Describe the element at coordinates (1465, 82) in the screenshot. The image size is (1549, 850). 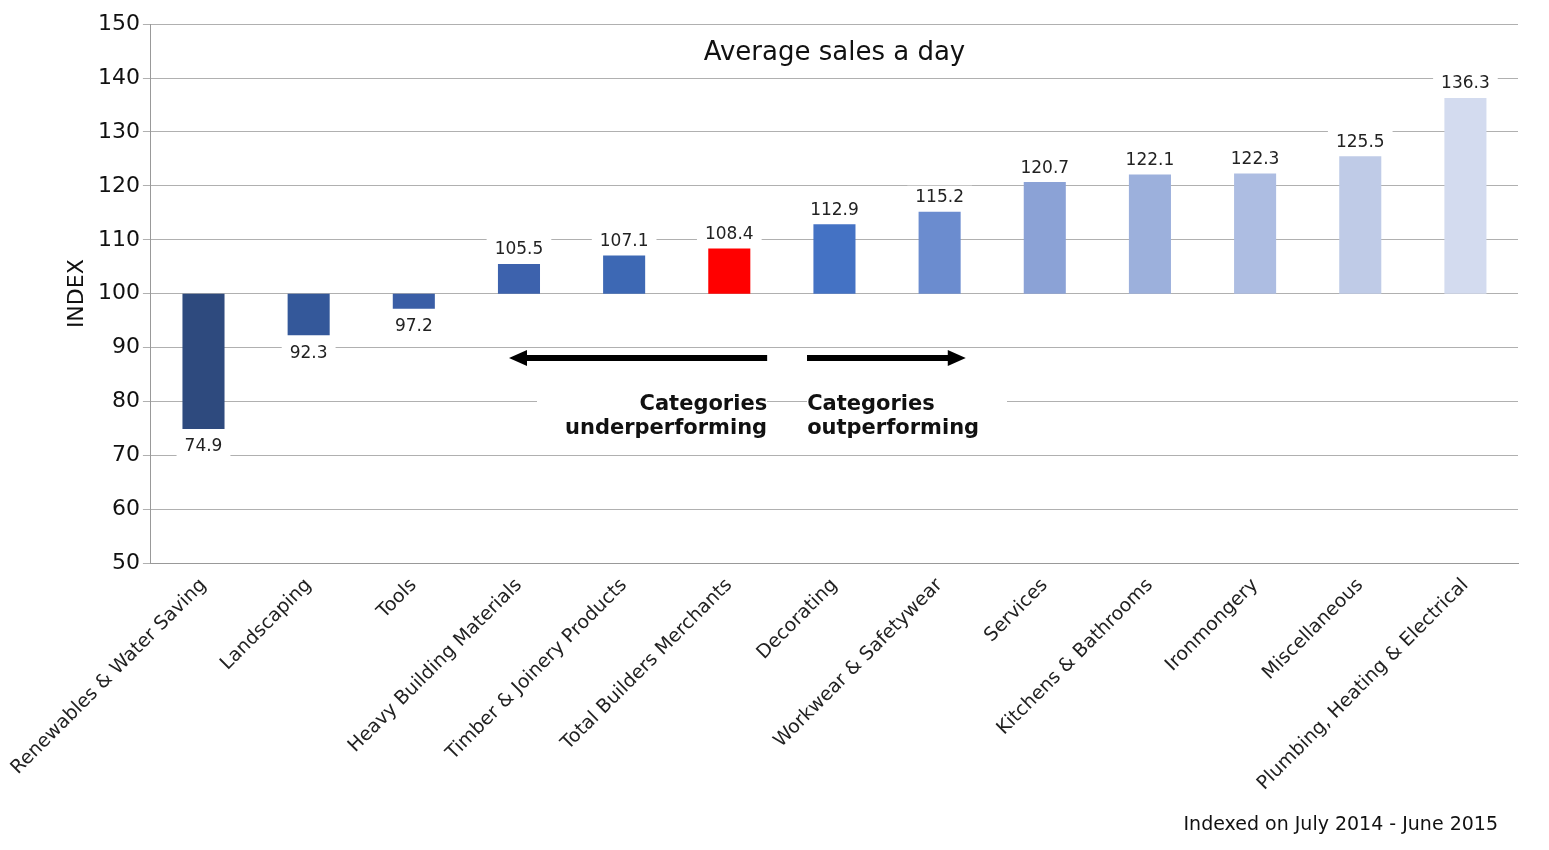
I see `data-label: 136.3` at that location.